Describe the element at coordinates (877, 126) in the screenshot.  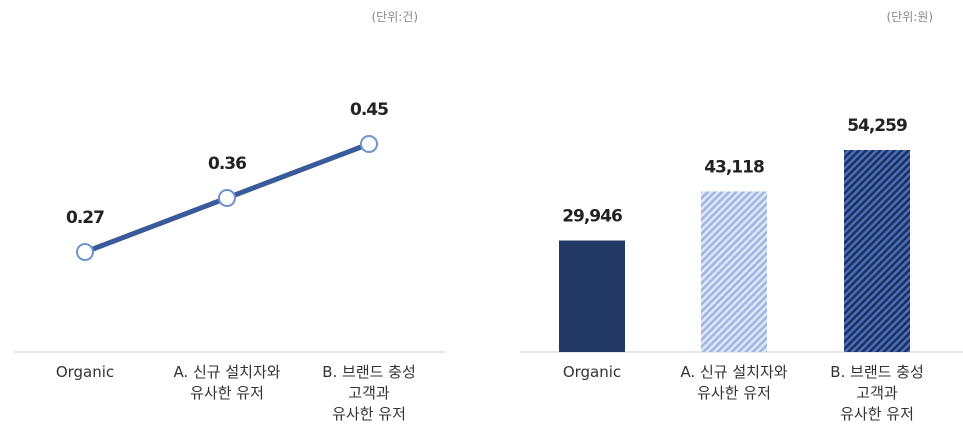
I see `data-label: 54,259` at that location.